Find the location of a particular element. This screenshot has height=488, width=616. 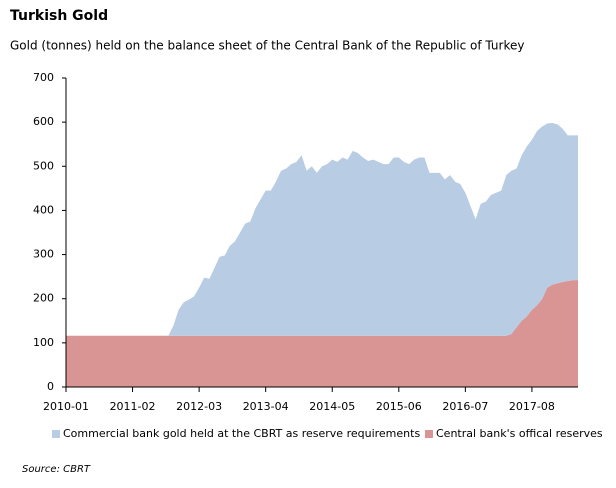

x-tick-label: 2015-06 is located at coordinates (399, 406).